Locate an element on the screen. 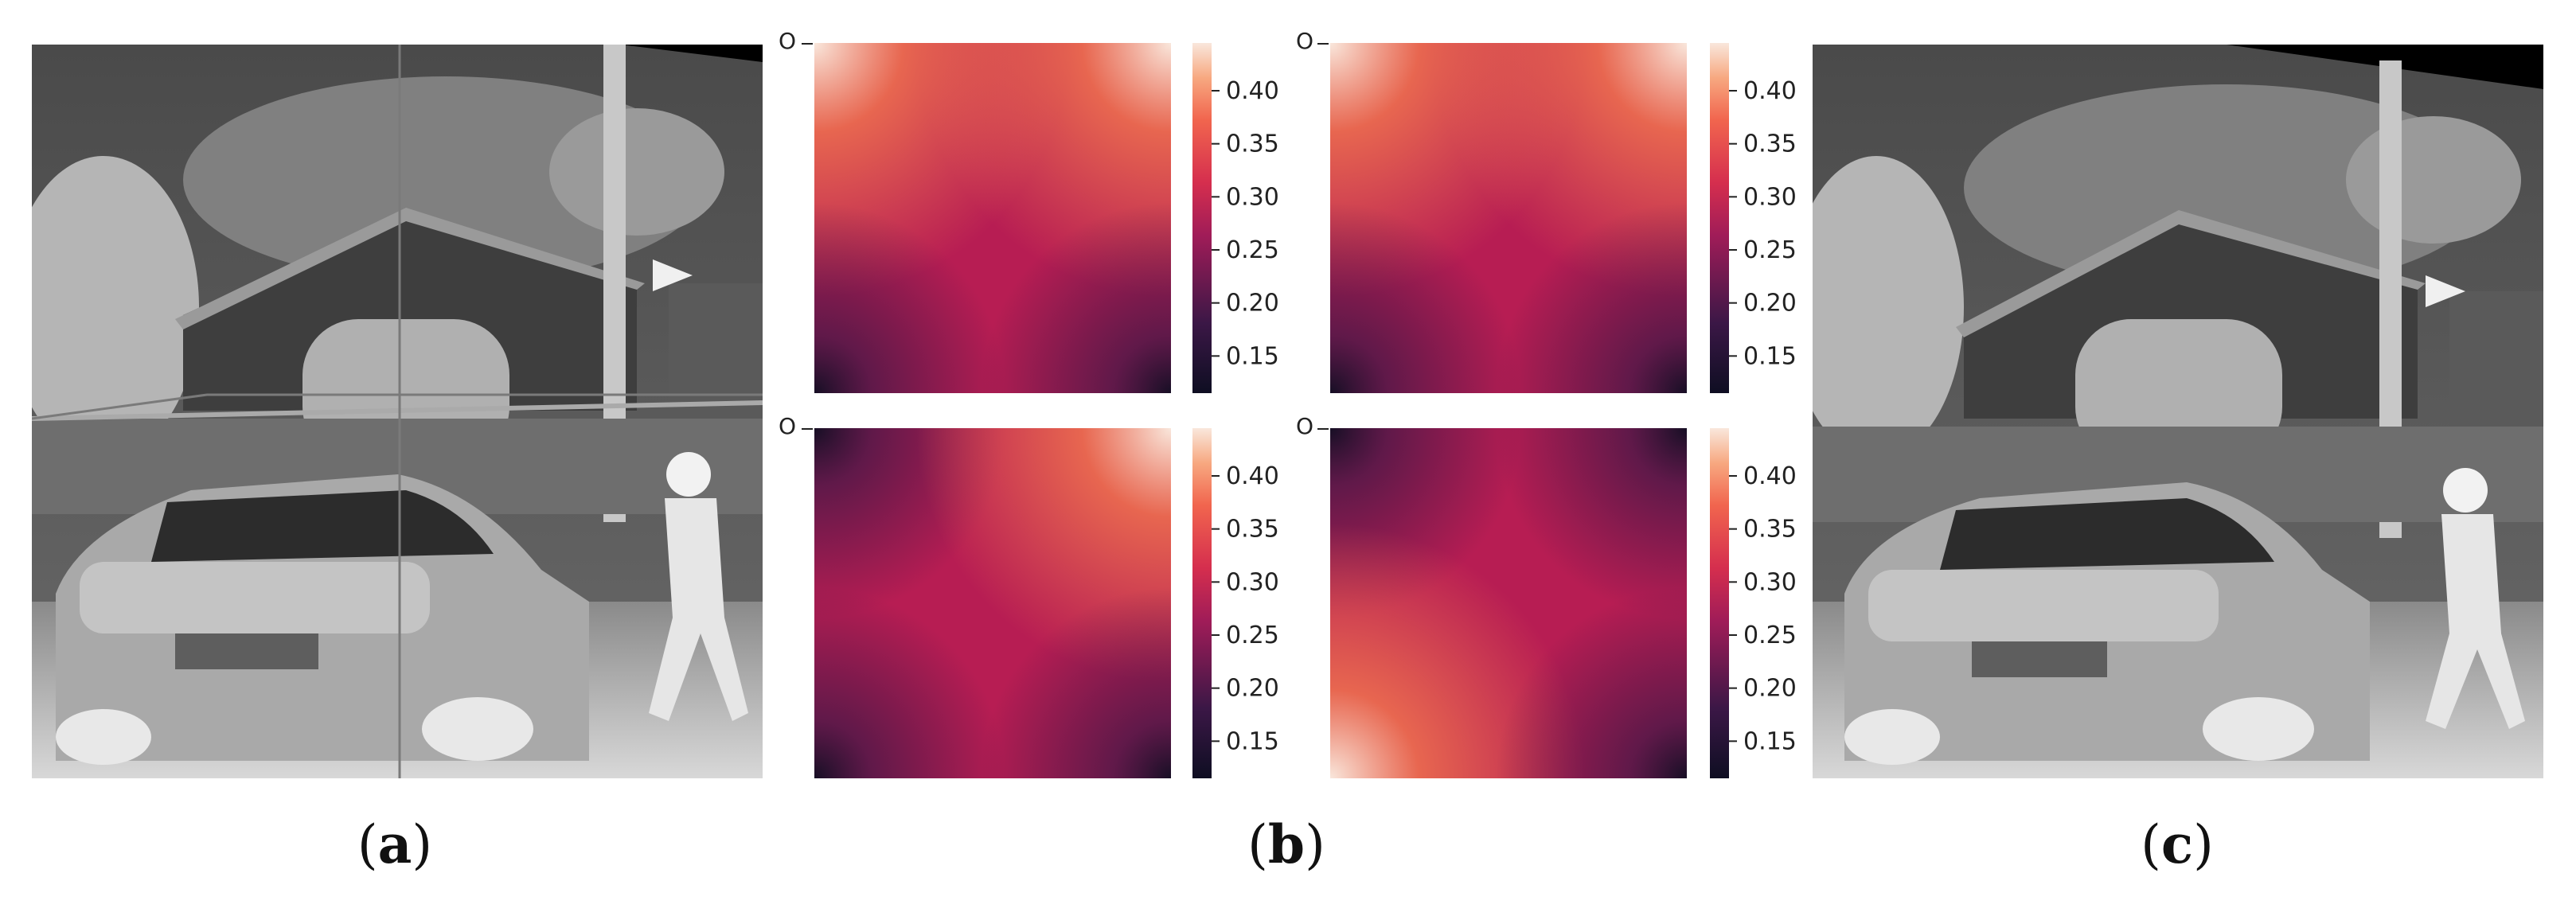  heatmap-svg-top-left is located at coordinates (992, 218).